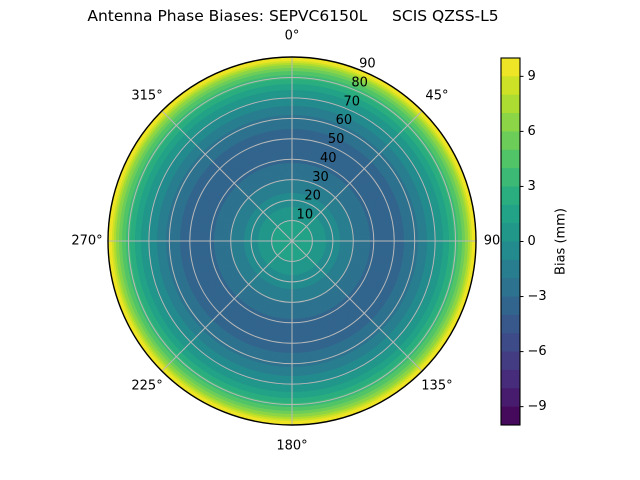  Describe the element at coordinates (146, 96) in the screenshot. I see `theta-tick-label: 315°` at that location.